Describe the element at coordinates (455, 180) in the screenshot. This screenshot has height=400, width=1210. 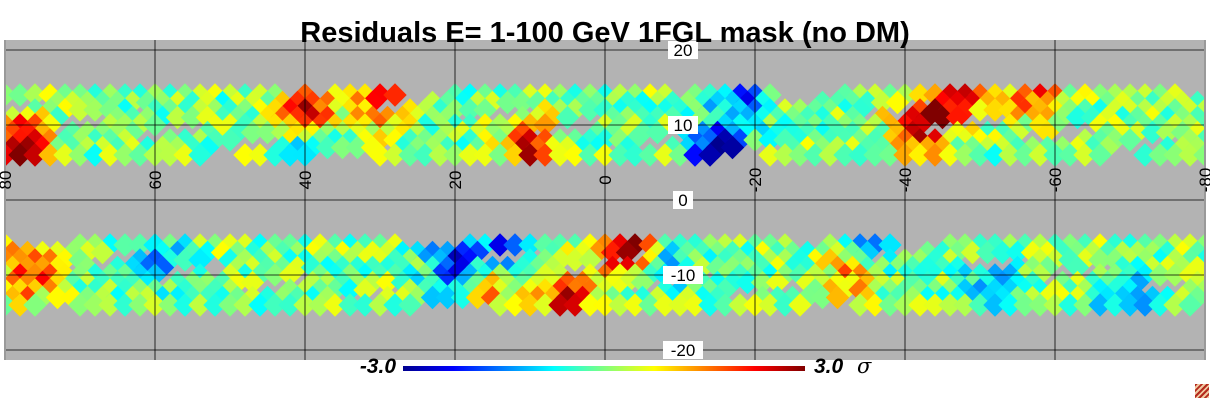
I see `lon-tick-label: 20` at that location.